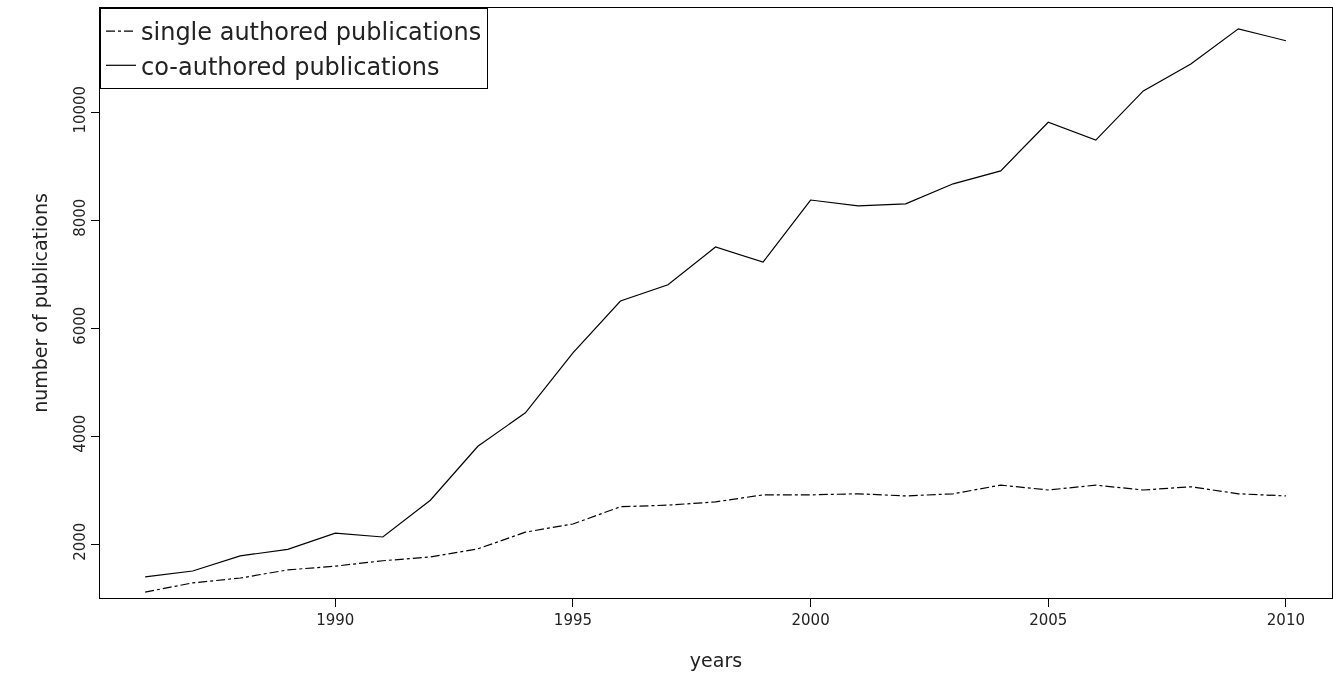 The height and width of the screenshot is (695, 1333). Describe the element at coordinates (80, 217) in the screenshot. I see `y-tick-label: 8000` at that location.